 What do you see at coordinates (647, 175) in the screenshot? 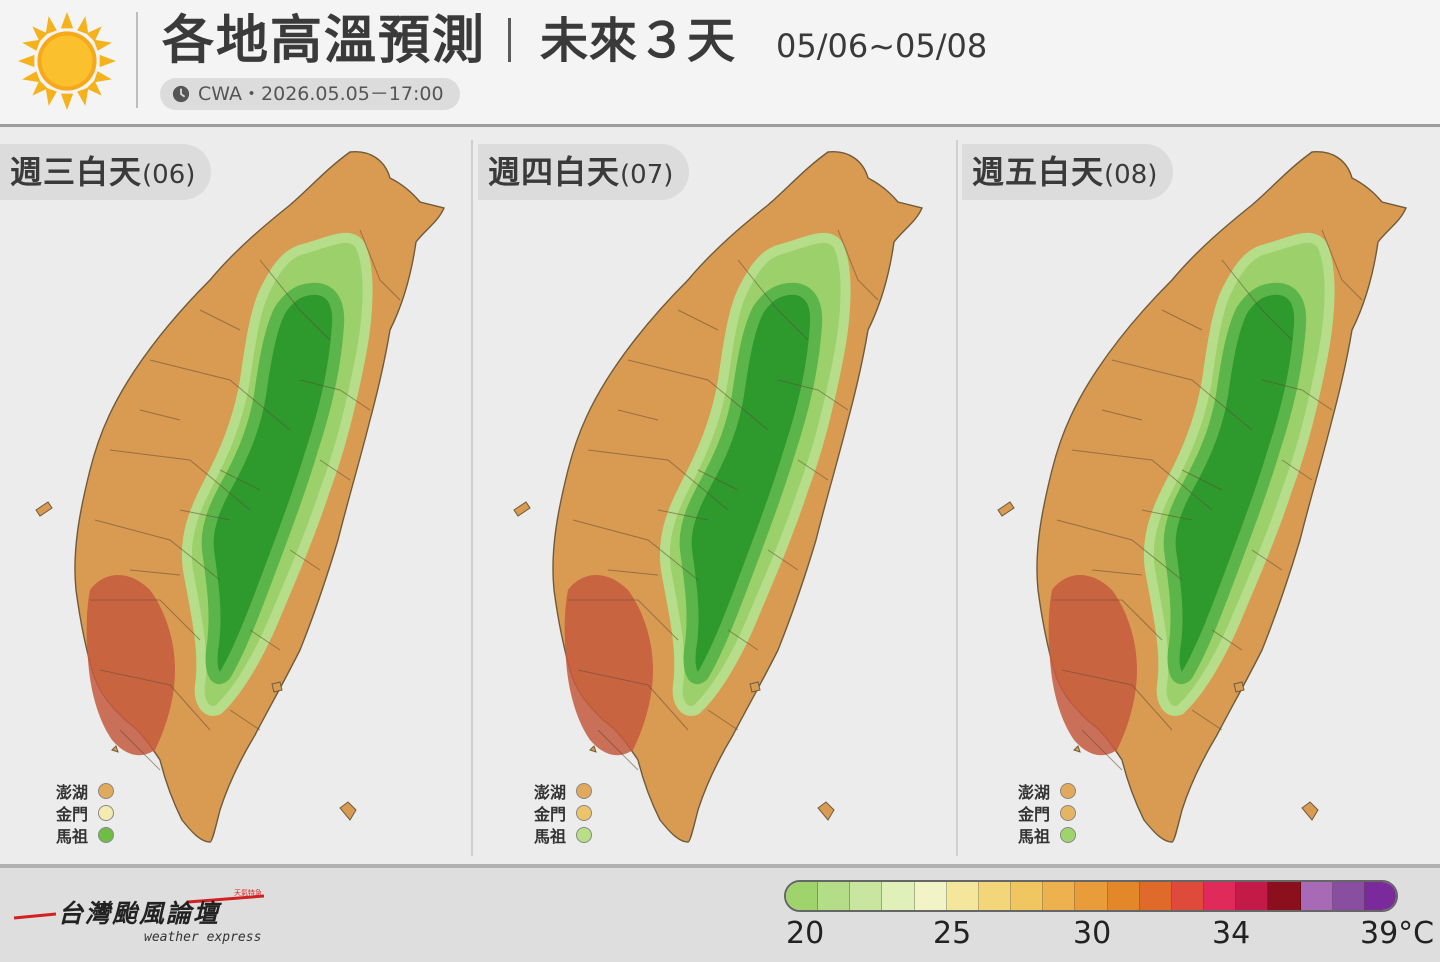
I see `day-number: (07)` at bounding box center [647, 175].